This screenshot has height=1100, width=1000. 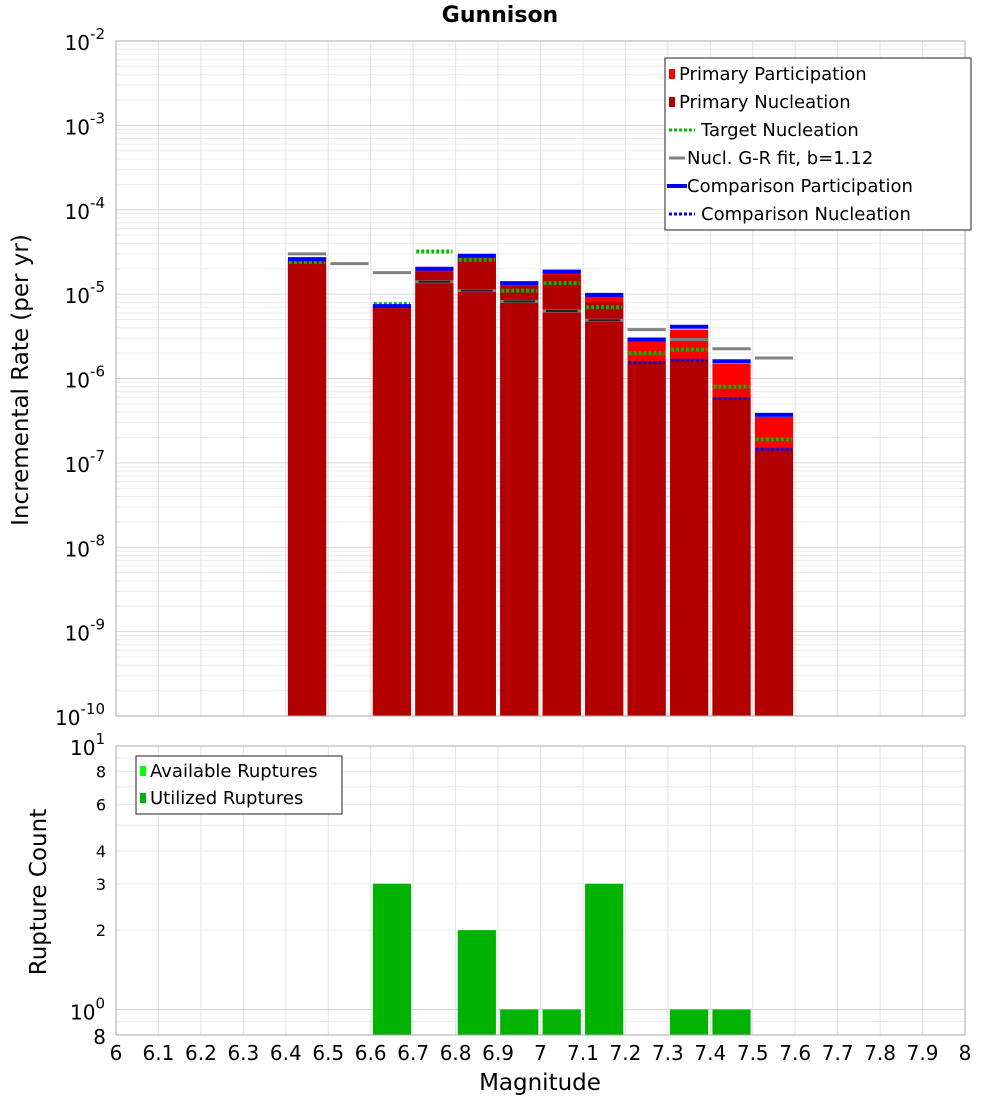 I want to click on top-y-tick-label: 10⁻⁹, so click(x=85, y=631).